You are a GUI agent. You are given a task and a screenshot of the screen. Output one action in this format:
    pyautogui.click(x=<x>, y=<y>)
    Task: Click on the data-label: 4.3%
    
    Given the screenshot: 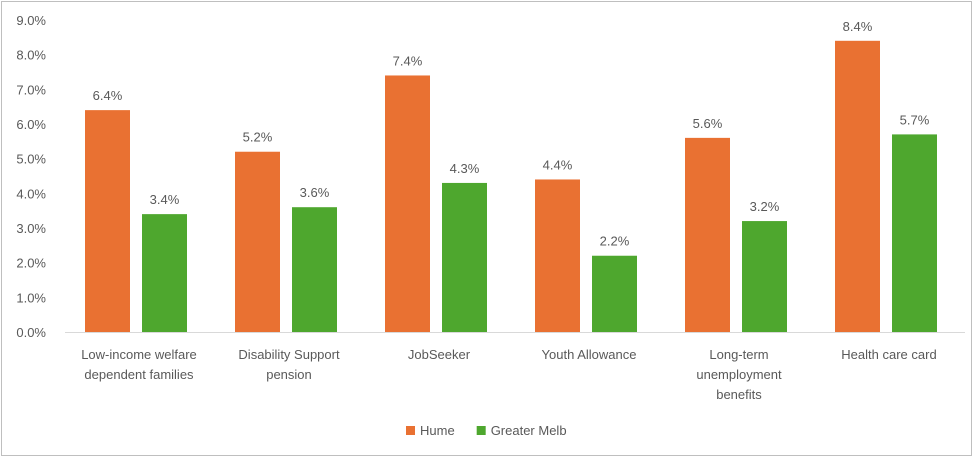 What is the action you would take?
    pyautogui.click(x=465, y=168)
    